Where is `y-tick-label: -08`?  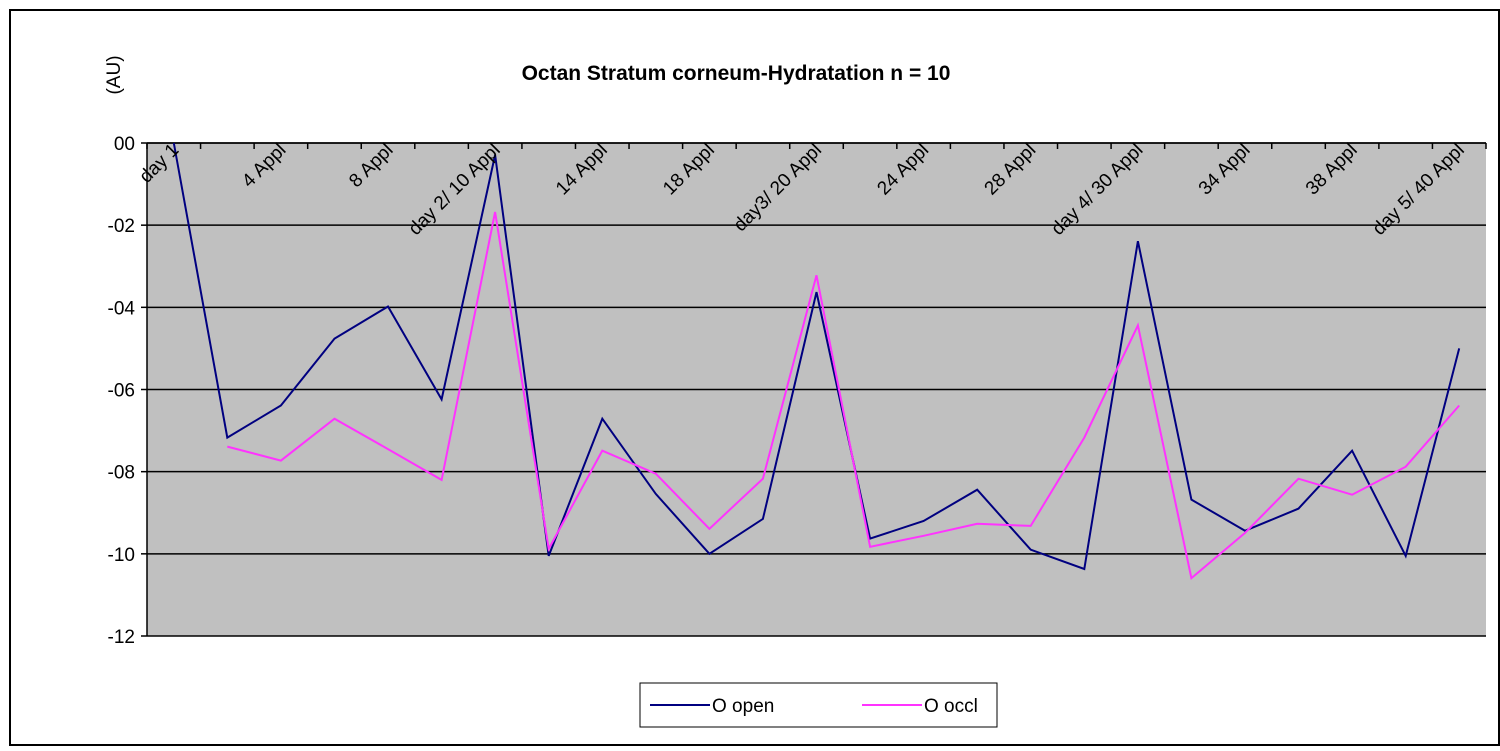 y-tick-label: -08 is located at coordinates (121, 473).